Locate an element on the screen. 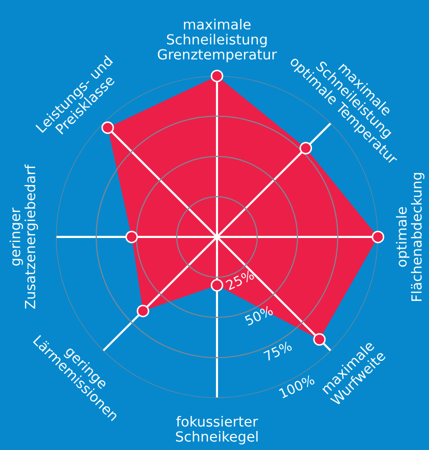  y-tick-label: 75% is located at coordinates (277, 351).